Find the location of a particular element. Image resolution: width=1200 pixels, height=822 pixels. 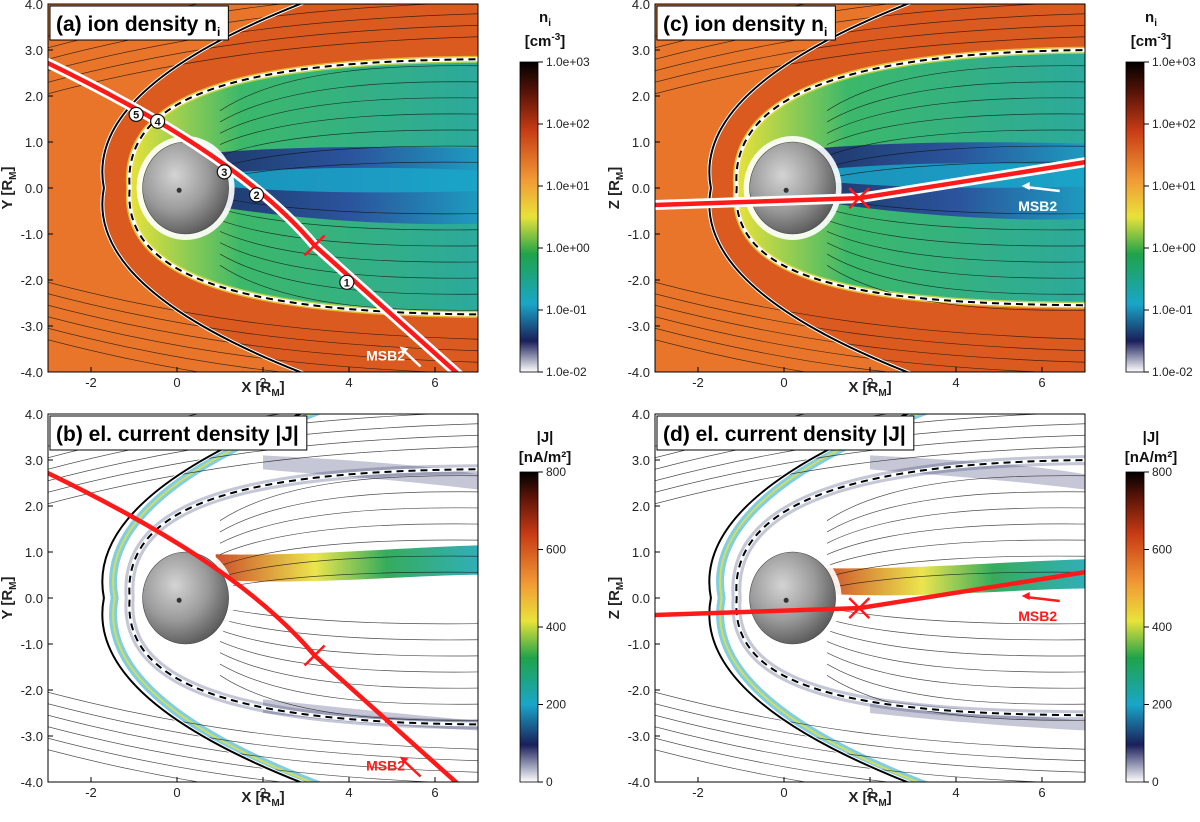

orbit-marker-1: 1 is located at coordinates (347, 282).